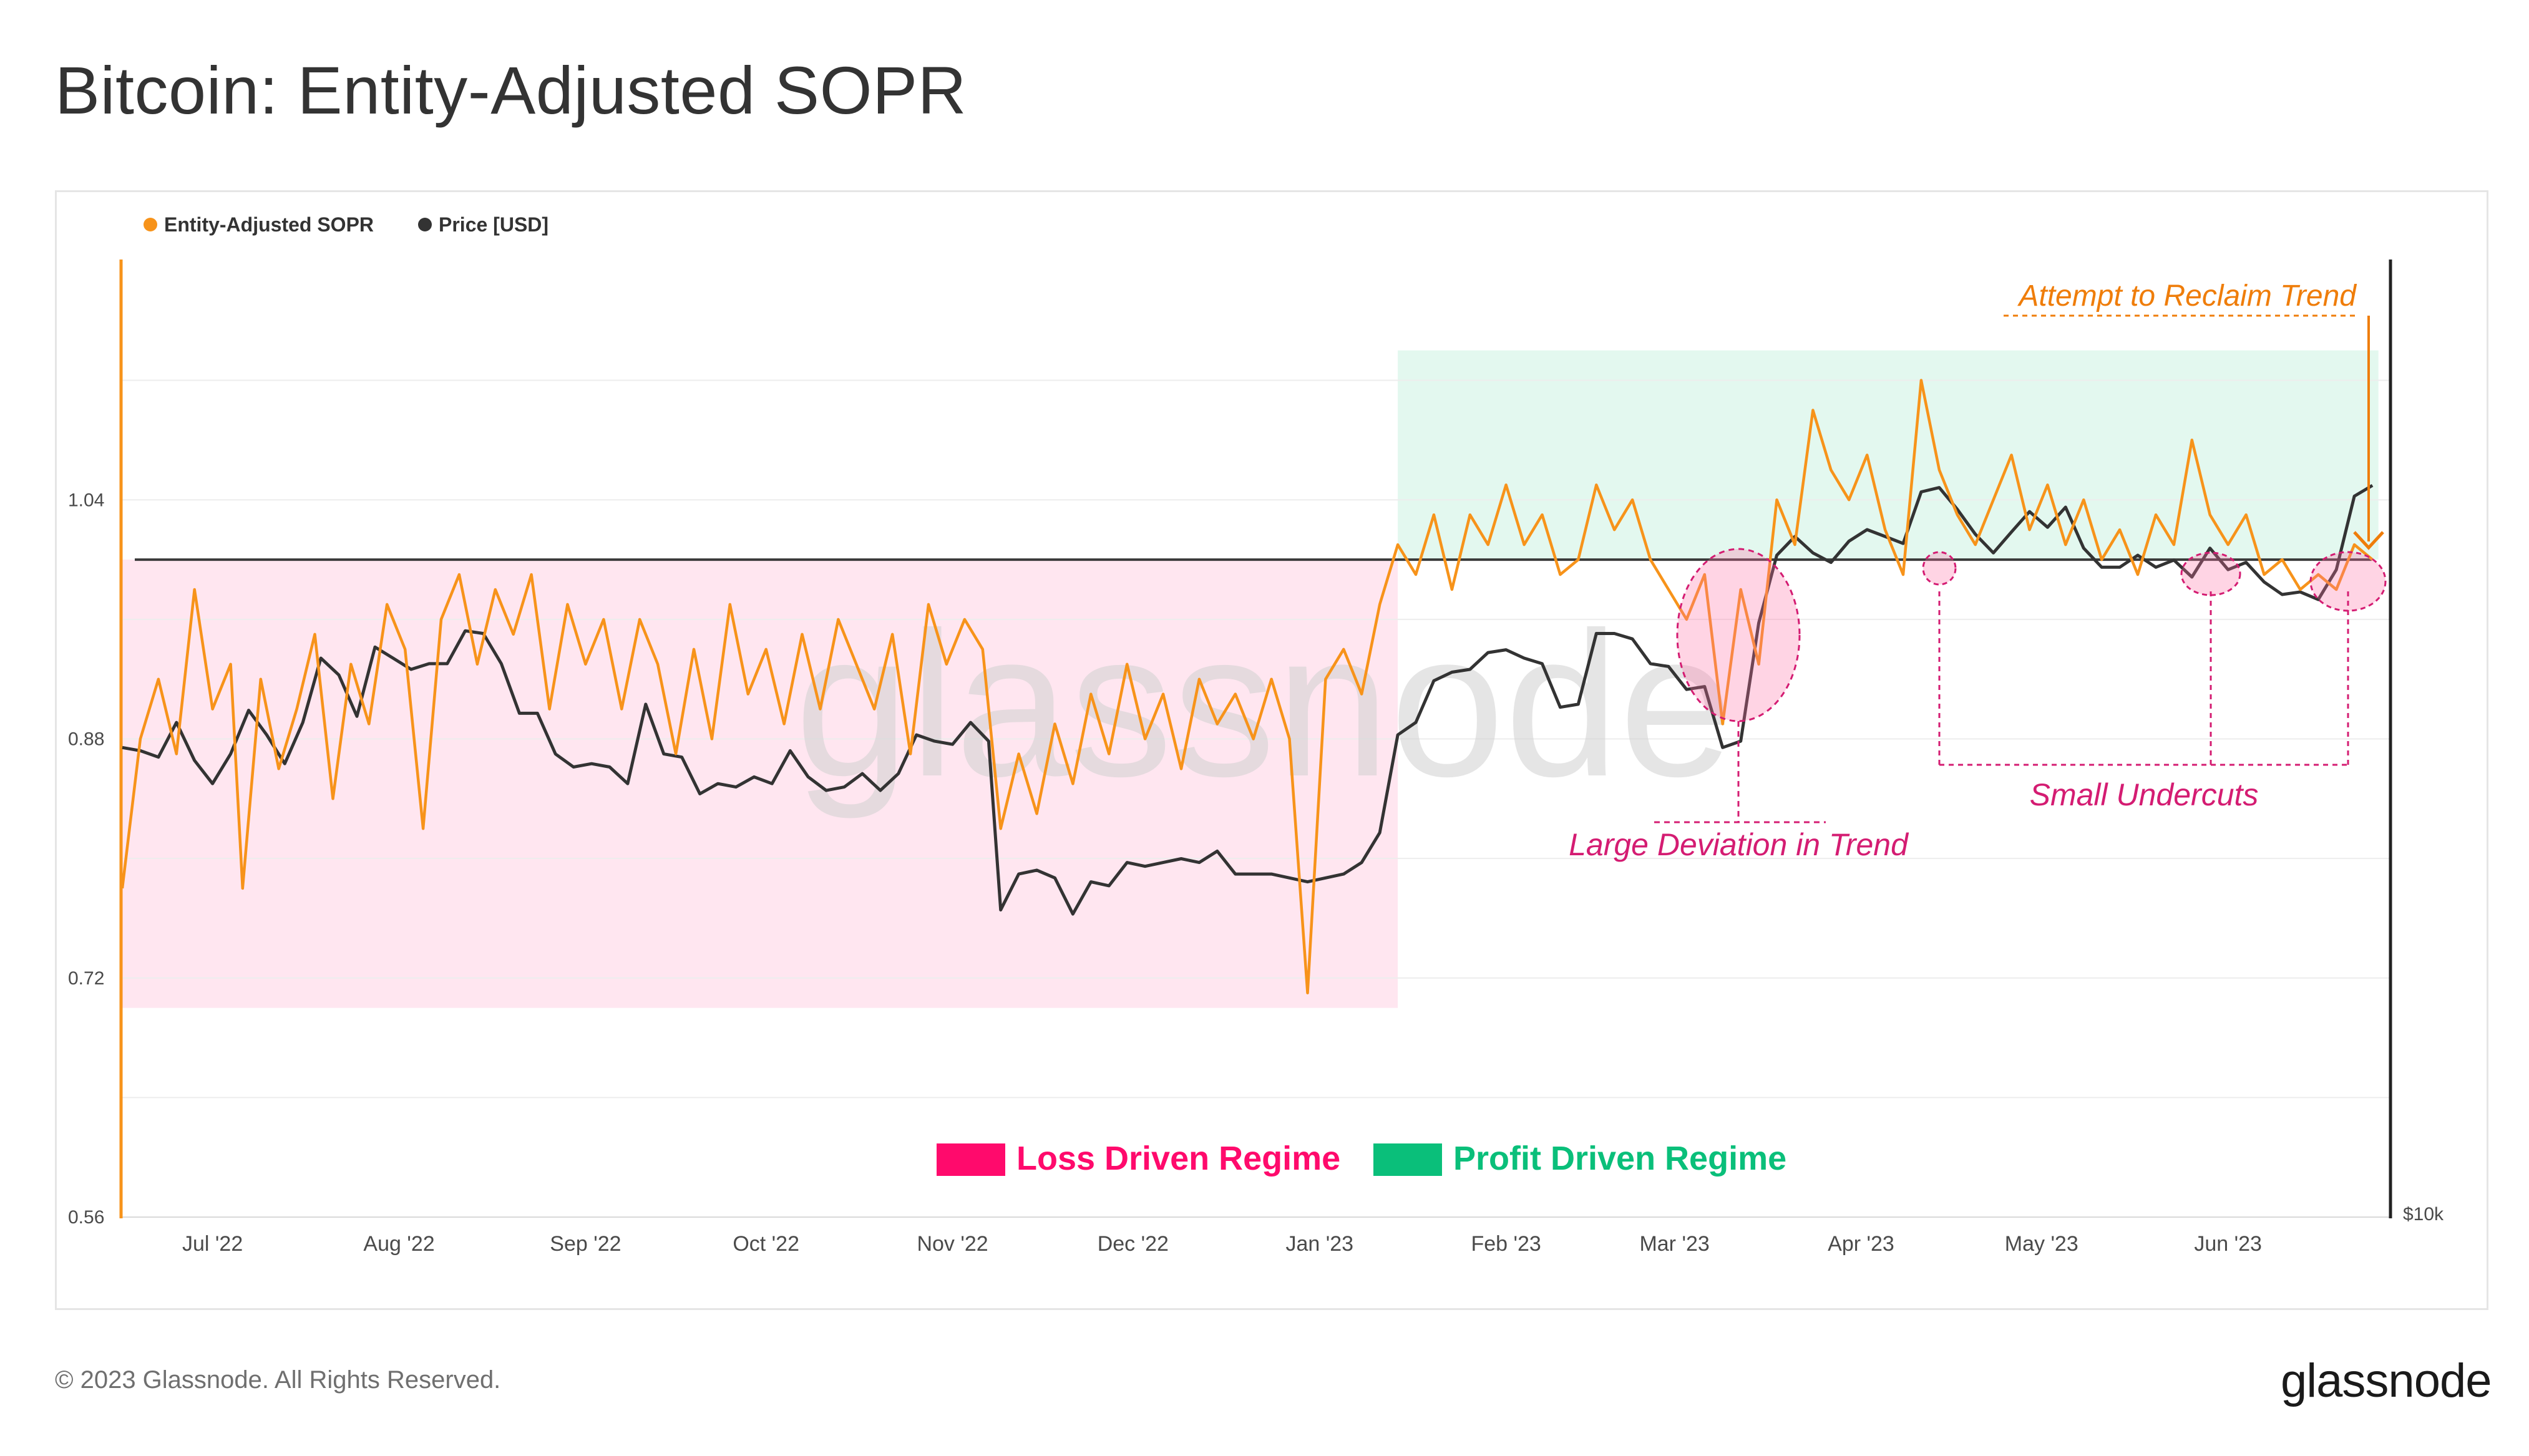 This screenshot has width=2529, height=1456. What do you see at coordinates (269, 224) in the screenshot?
I see `legend-sopr-label: Entity-Adjusted SOPR` at bounding box center [269, 224].